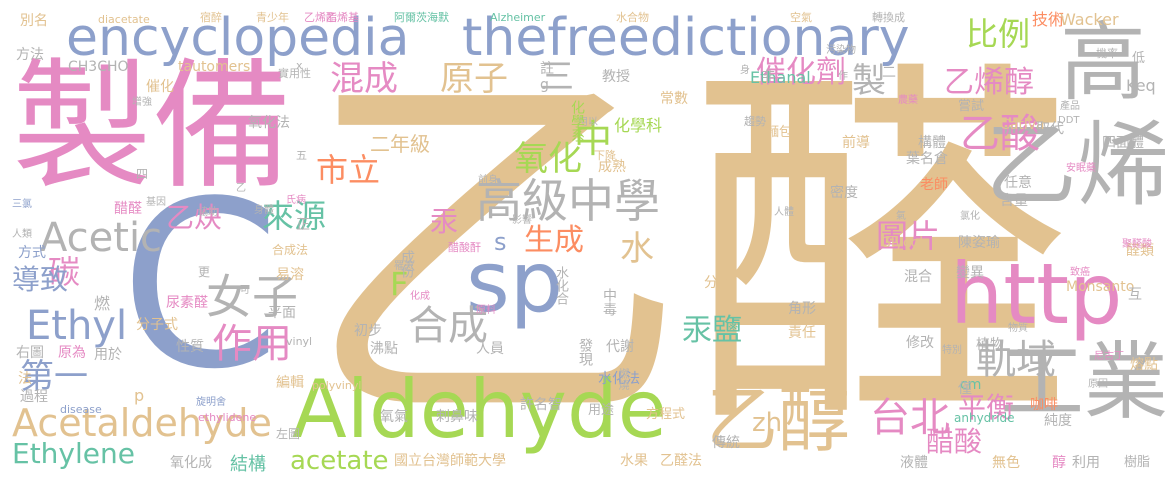 The image size is (1175, 482). Describe the element at coordinates (623, 379) in the screenshot. I see `word-ran-shao: 燃燒` at that location.